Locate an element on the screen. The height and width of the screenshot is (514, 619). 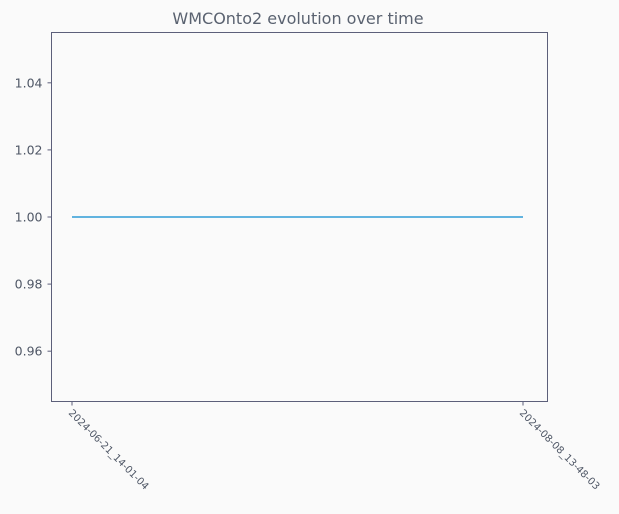
y-tick-label: 1.04 is located at coordinates (29, 82).